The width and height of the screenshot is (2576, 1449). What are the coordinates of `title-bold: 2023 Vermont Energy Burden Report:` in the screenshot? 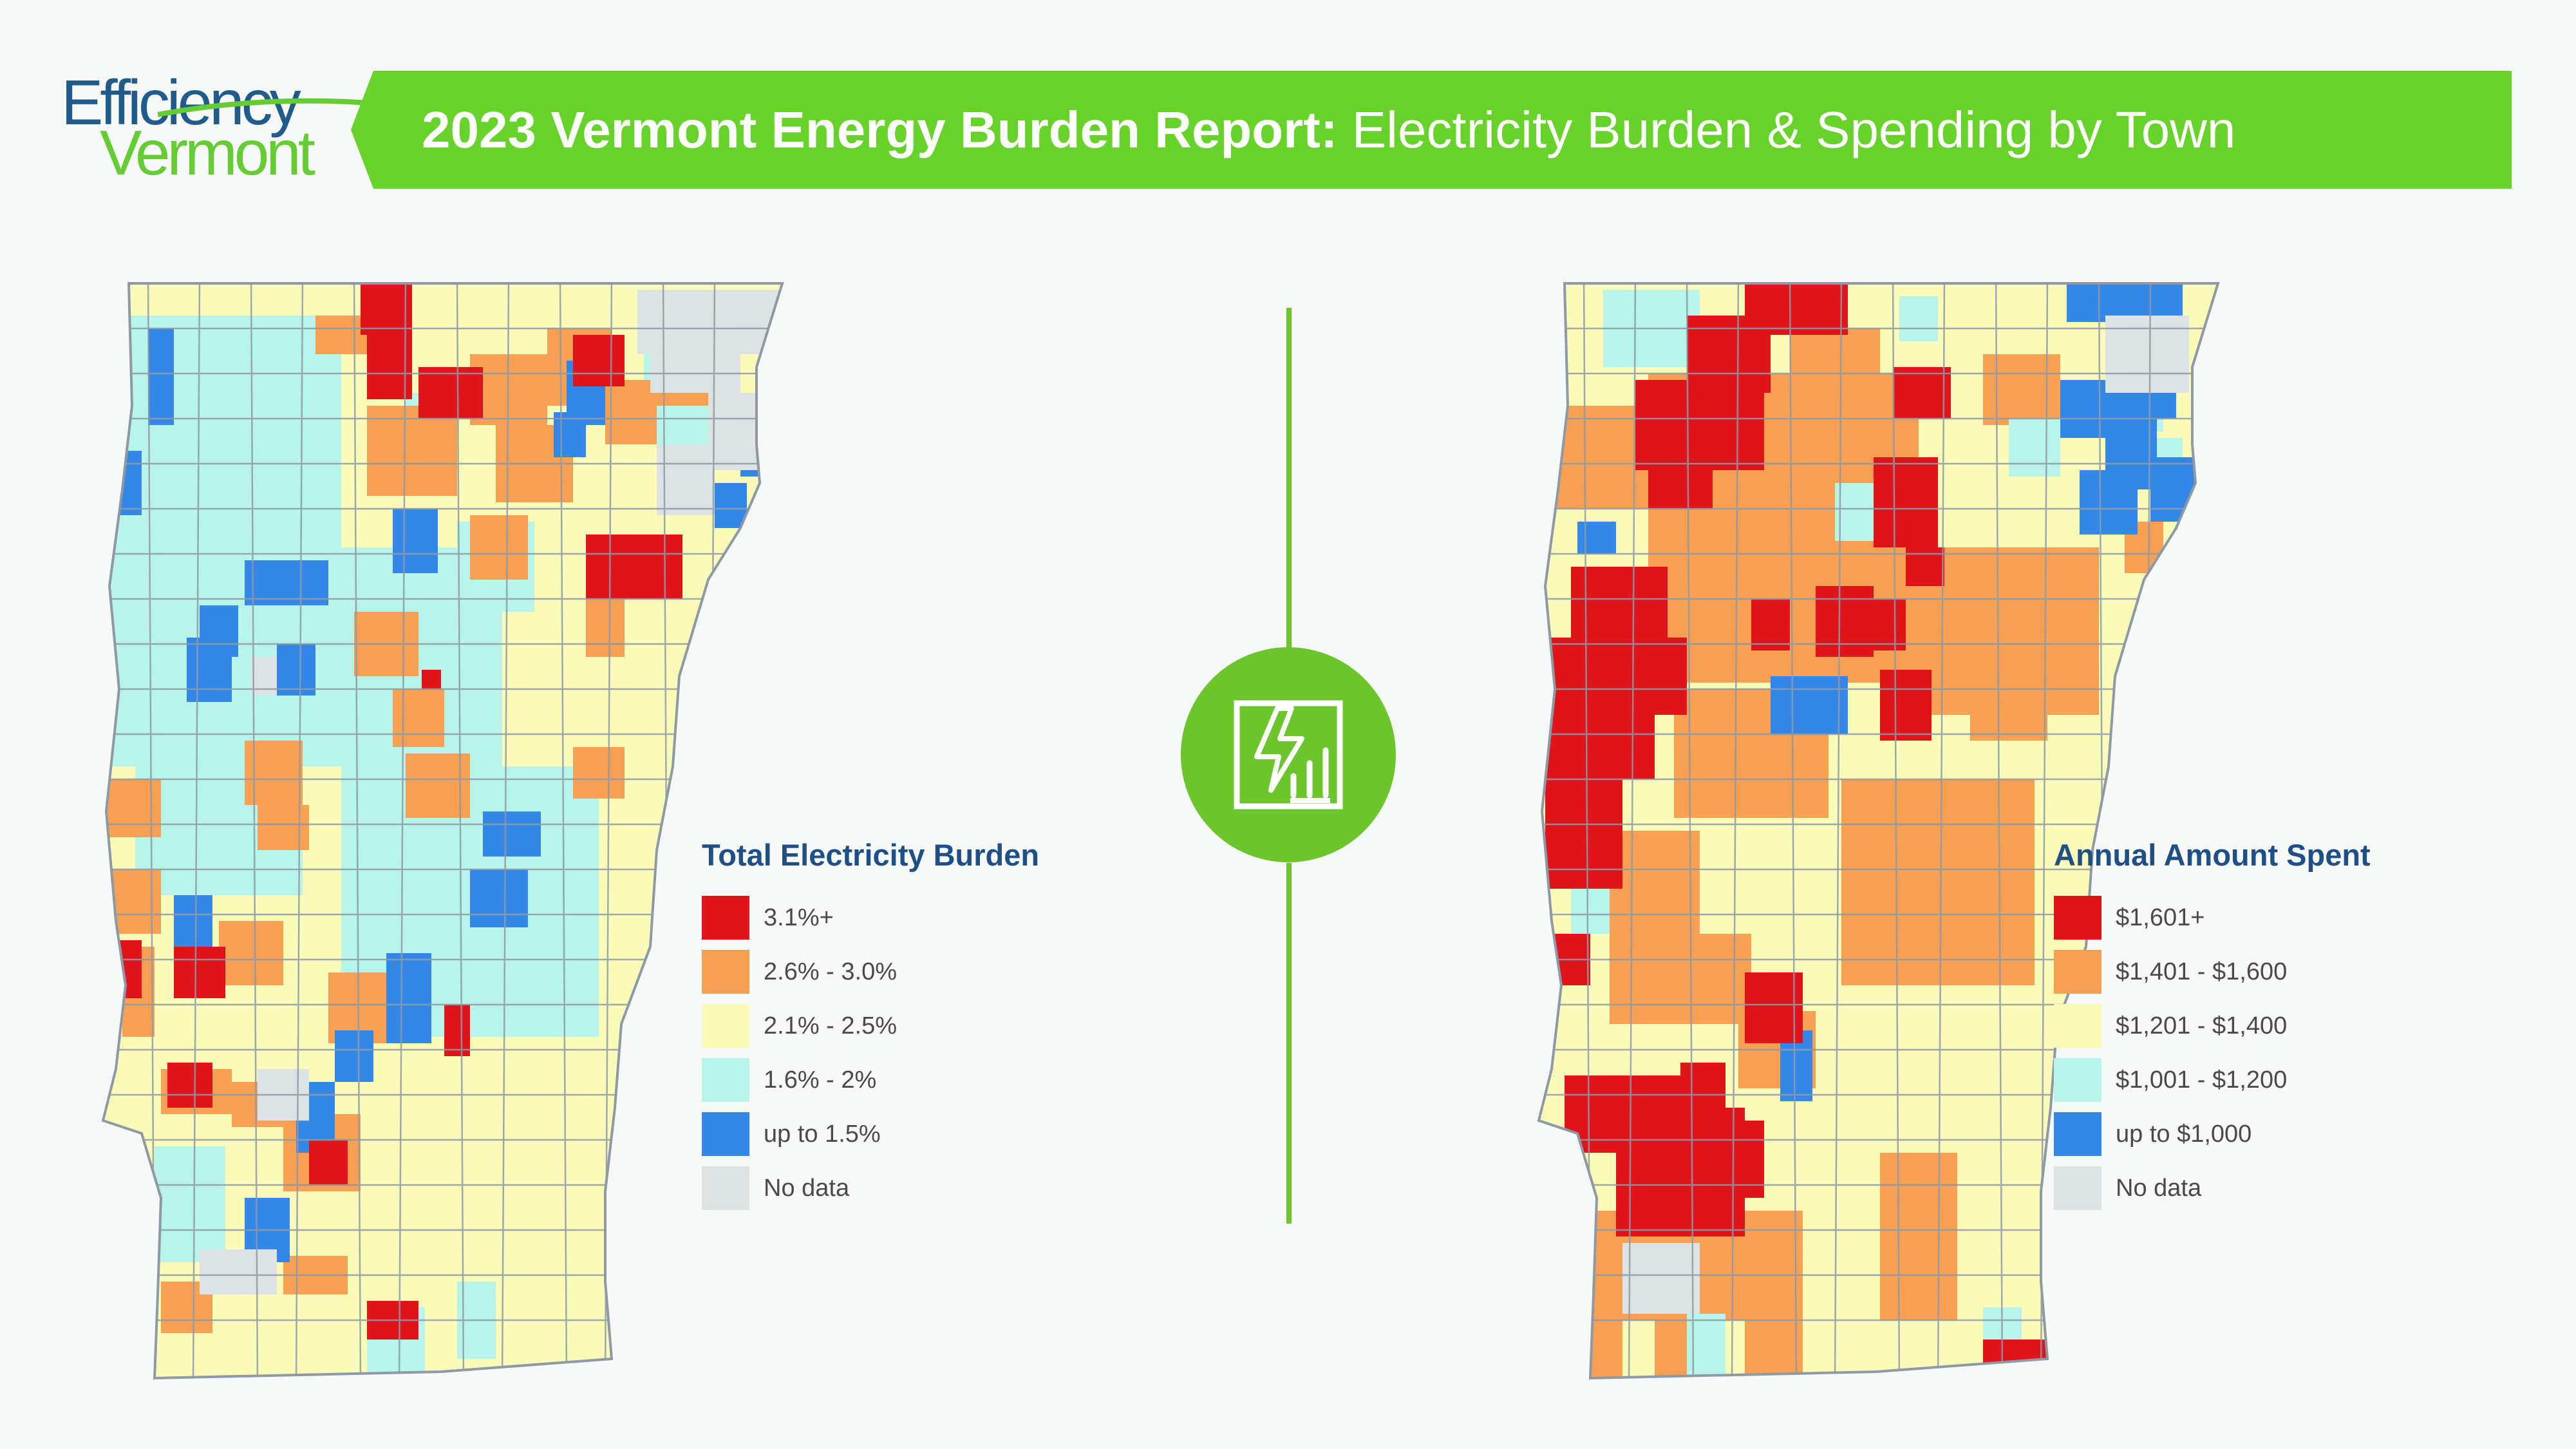 It's located at (880, 129).